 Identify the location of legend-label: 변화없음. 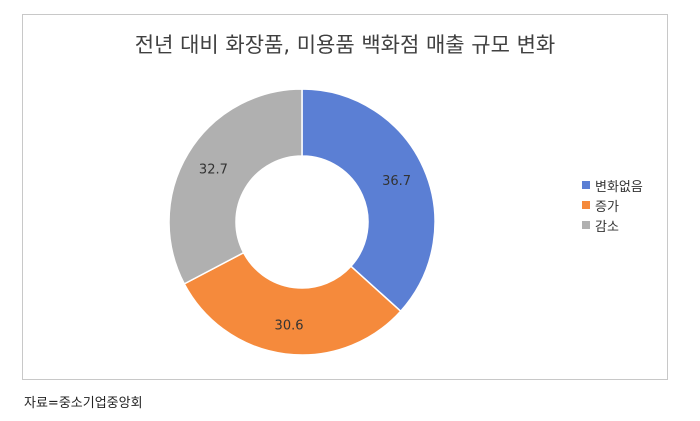
(619, 187).